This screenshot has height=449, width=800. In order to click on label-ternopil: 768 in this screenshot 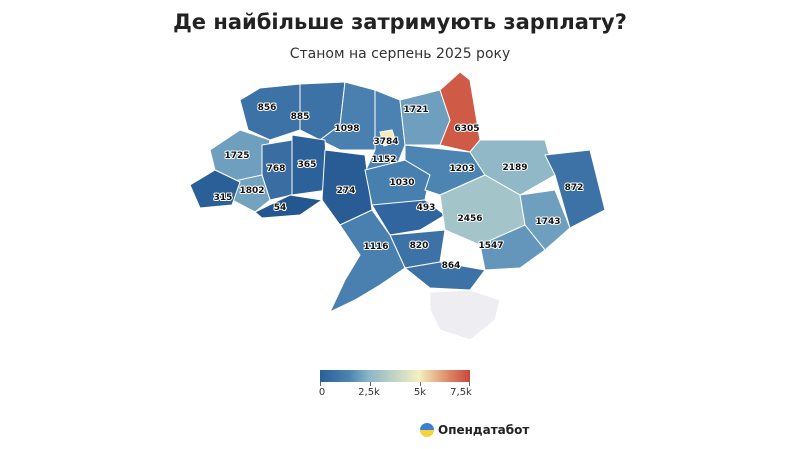, I will do `click(276, 169)`.